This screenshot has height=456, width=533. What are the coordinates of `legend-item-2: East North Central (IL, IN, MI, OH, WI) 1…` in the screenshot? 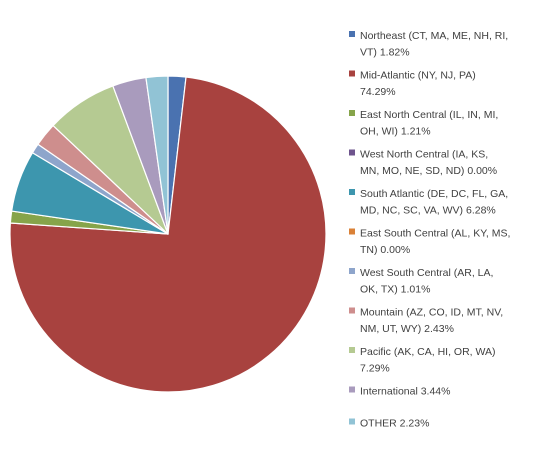 It's located at (423, 123).